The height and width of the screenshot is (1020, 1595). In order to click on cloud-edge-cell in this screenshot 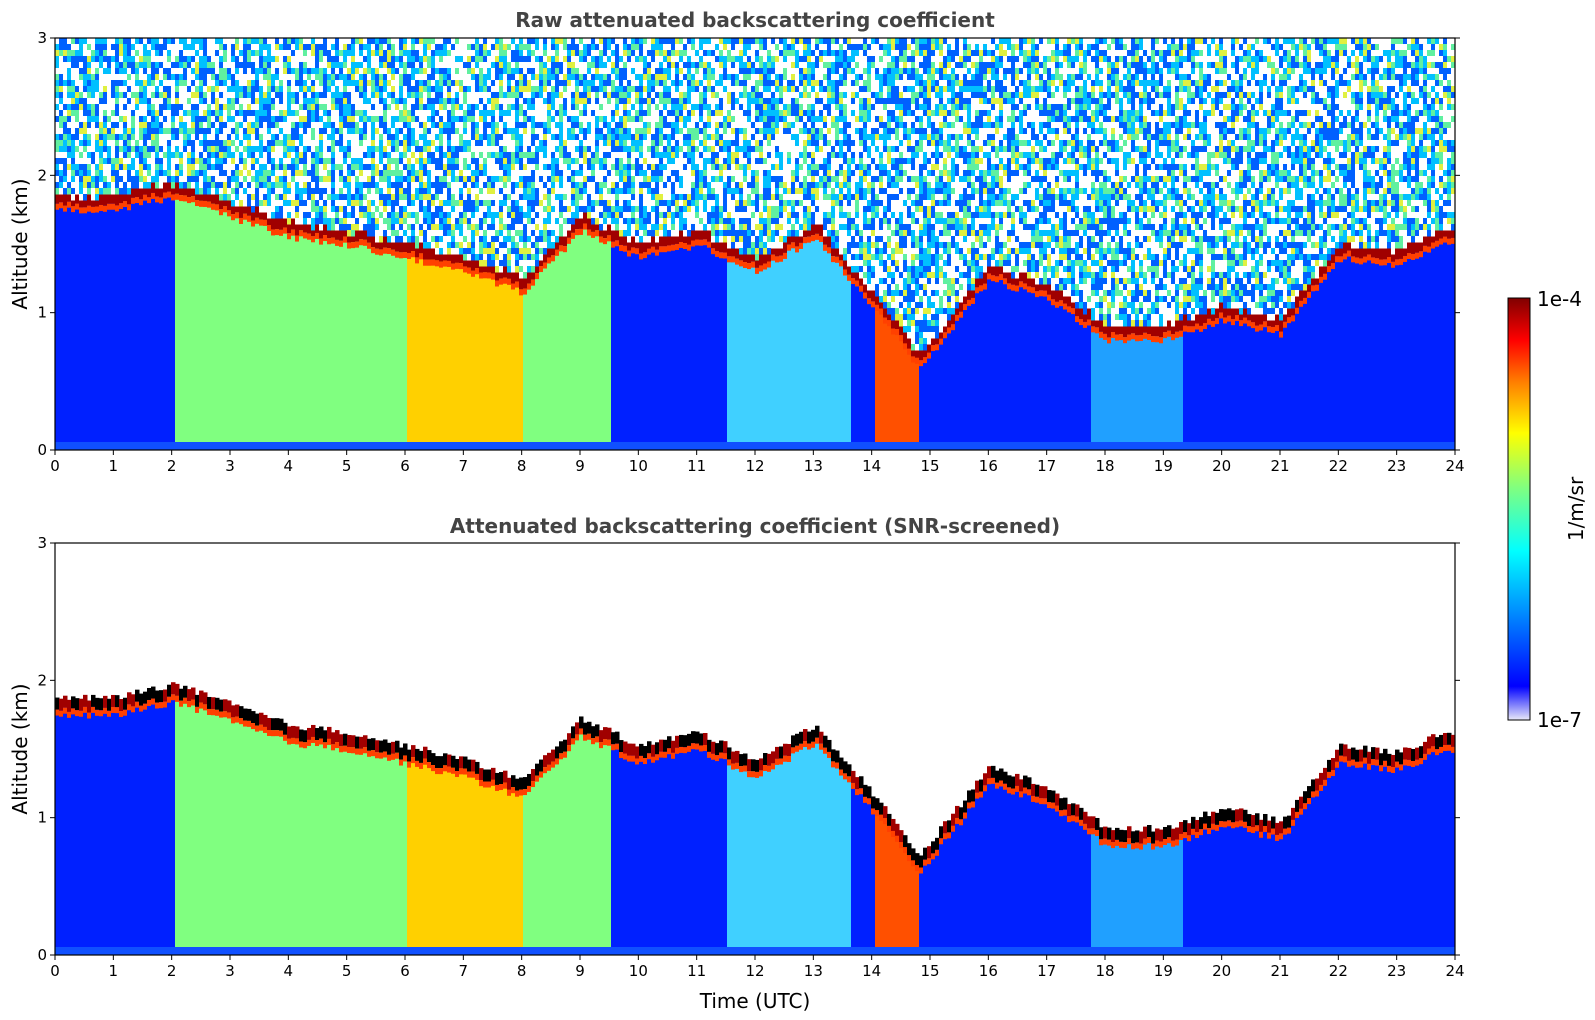, I will do `click(273, 232)`.